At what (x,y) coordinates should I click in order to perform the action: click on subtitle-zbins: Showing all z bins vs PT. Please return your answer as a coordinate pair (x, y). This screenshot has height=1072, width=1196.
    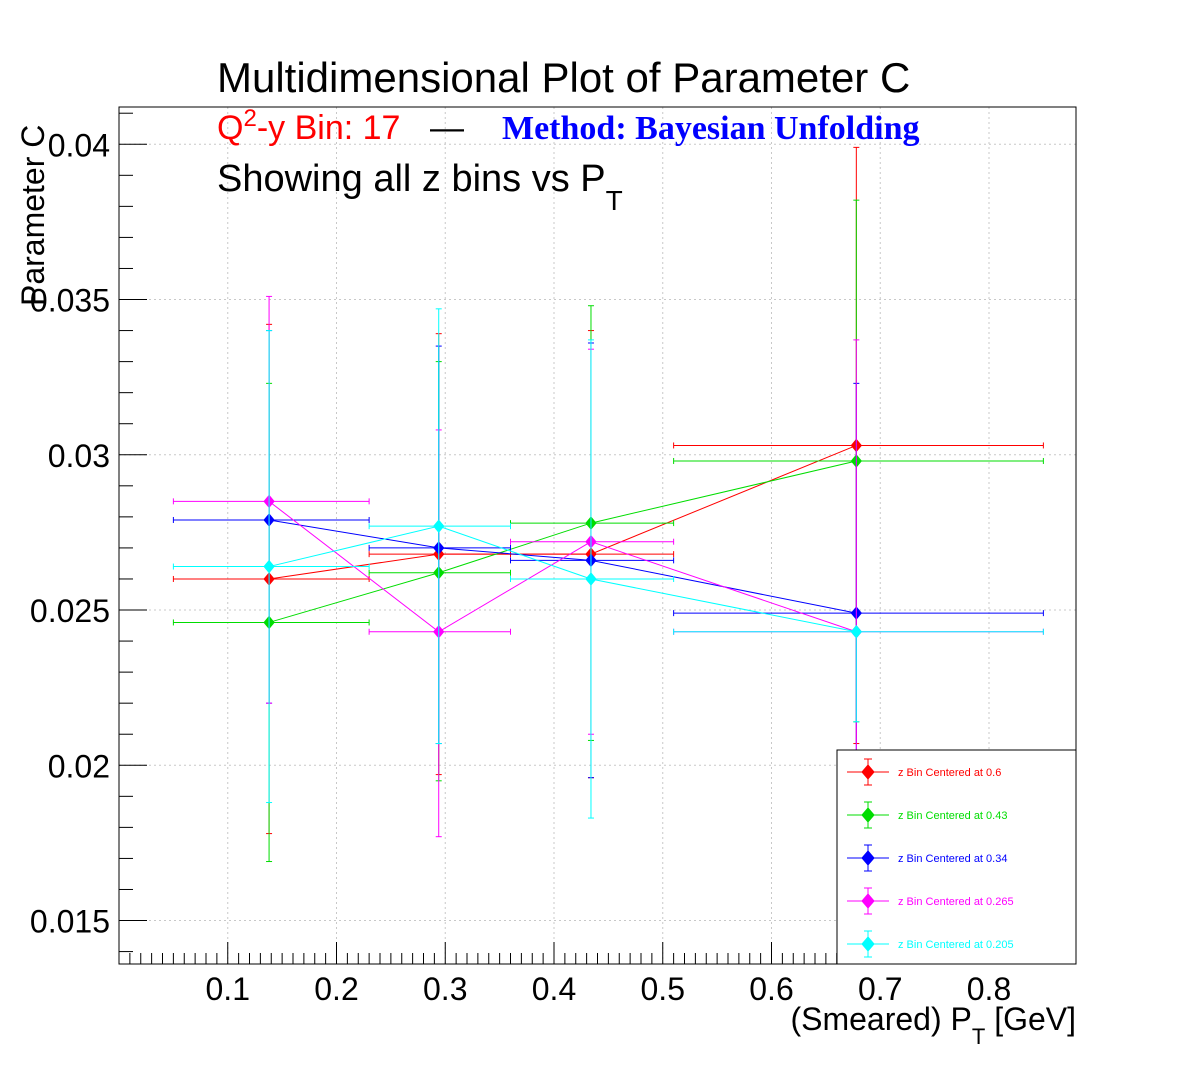
    Looking at the image, I should click on (420, 187).